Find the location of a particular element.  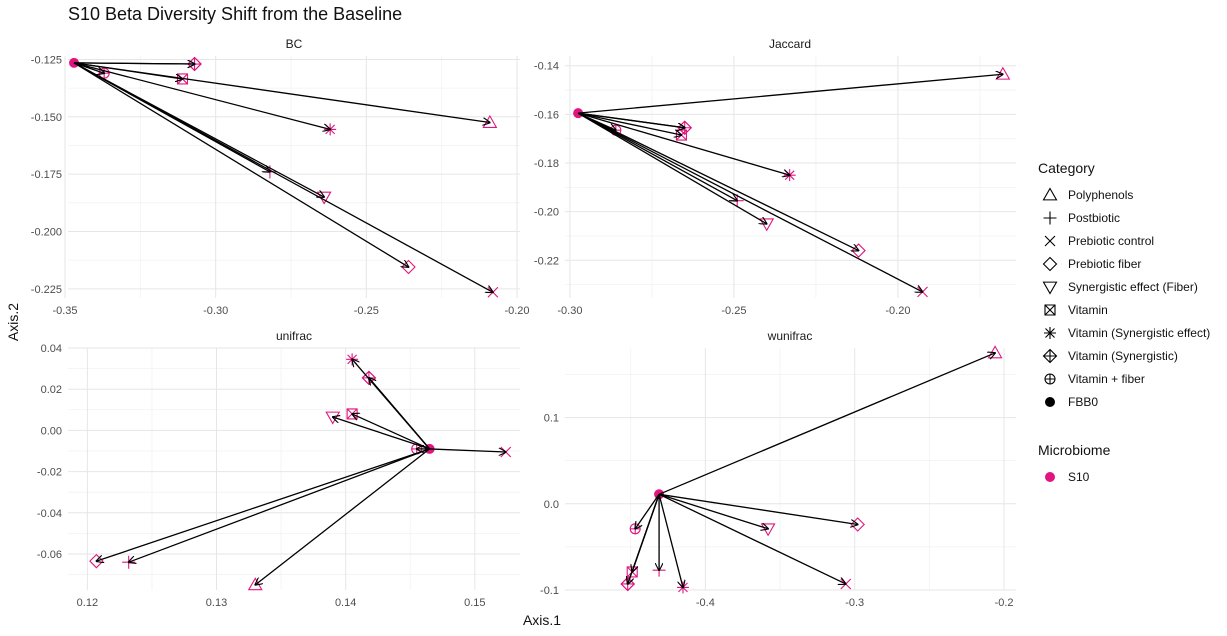

points-jaccard is located at coordinates (792, 182).